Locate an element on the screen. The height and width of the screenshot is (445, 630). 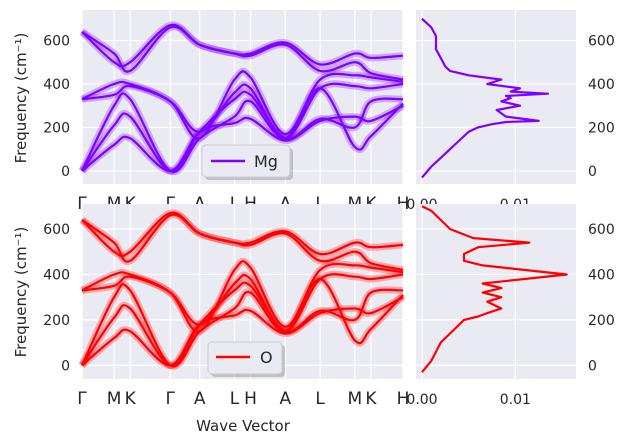
x-axis-label: Wave Vector is located at coordinates (243, 426).